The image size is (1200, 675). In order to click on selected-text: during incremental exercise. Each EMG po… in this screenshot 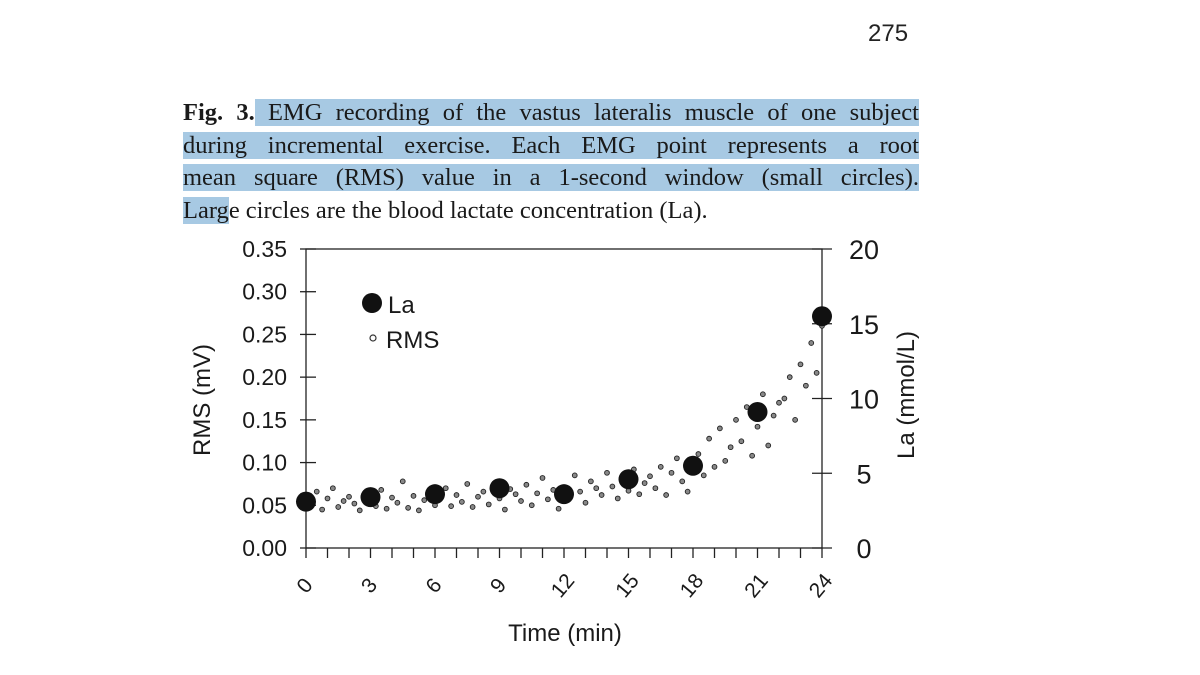, I will do `click(551, 145)`.